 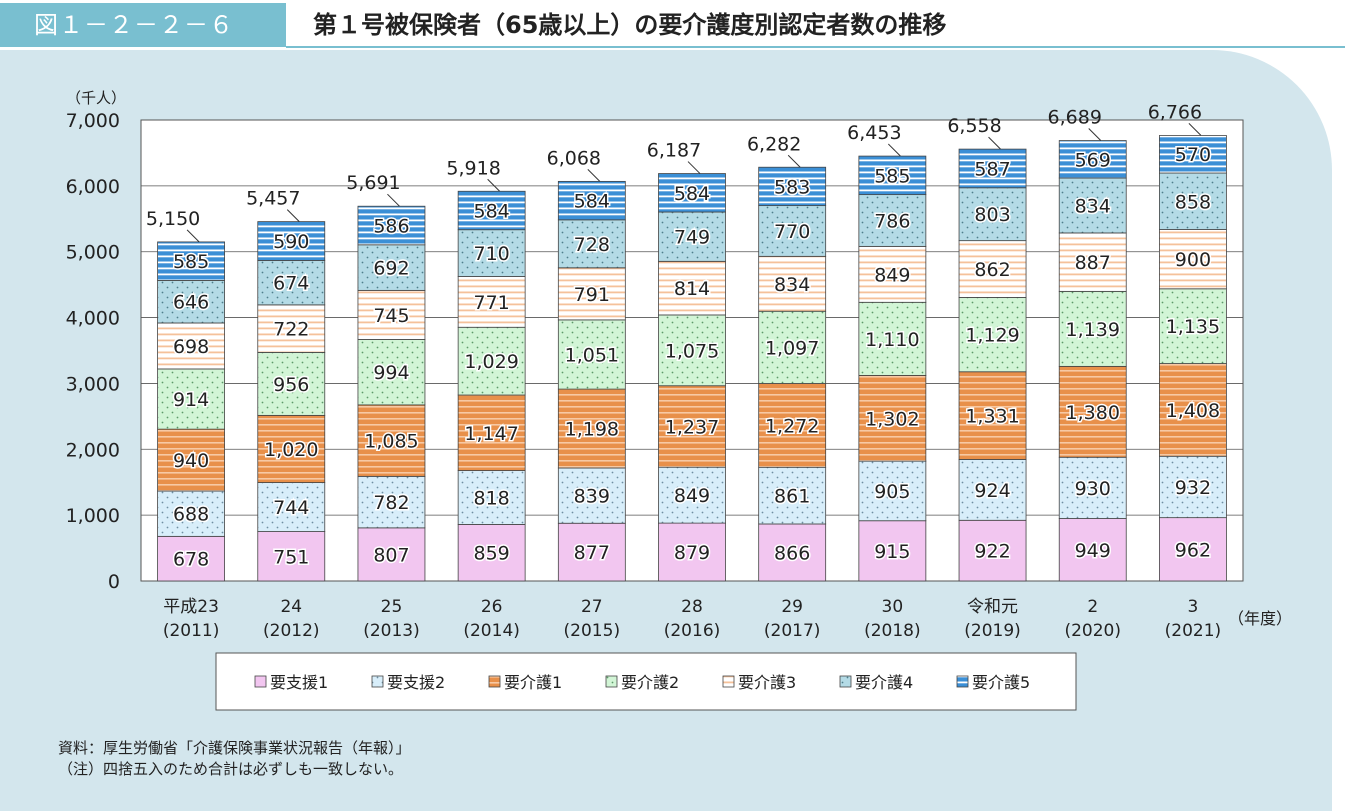 I want to click on data-label: 834, so click(x=792, y=285).